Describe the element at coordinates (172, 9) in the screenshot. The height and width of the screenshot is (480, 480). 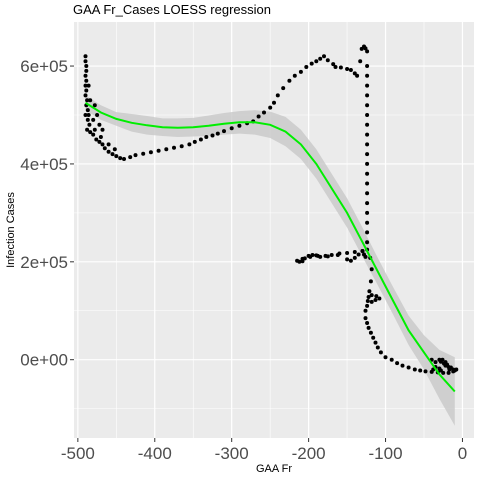
I see `chart-title: GAA Fr_Cases LOESS regression` at that location.